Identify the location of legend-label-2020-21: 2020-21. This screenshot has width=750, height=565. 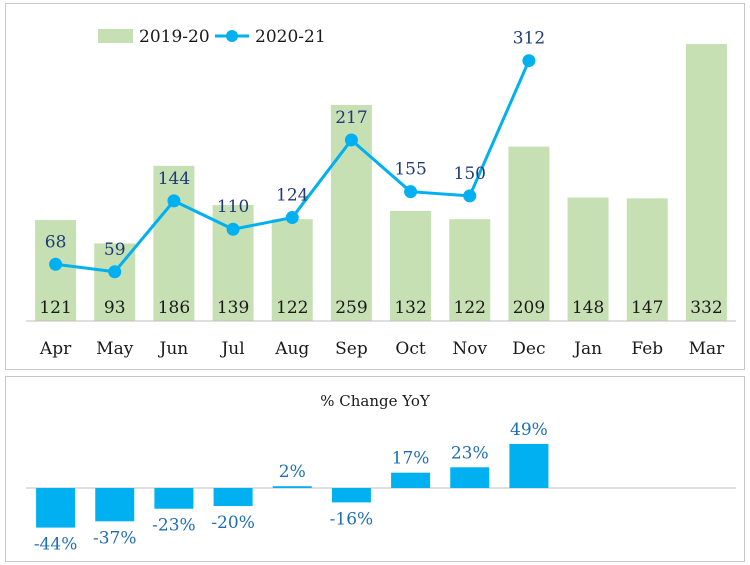
(290, 37).